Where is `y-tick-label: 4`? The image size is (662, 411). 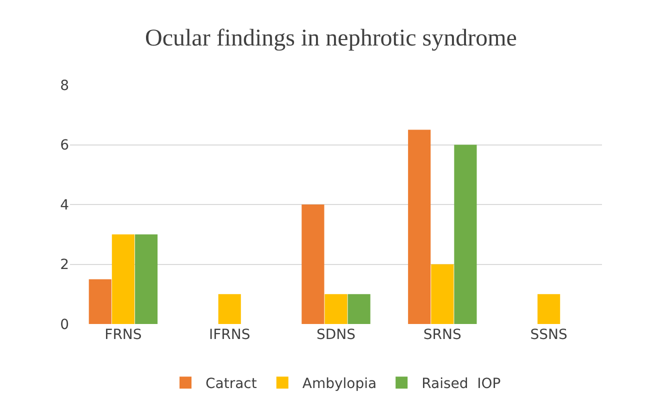 y-tick-label: 4 is located at coordinates (65, 205).